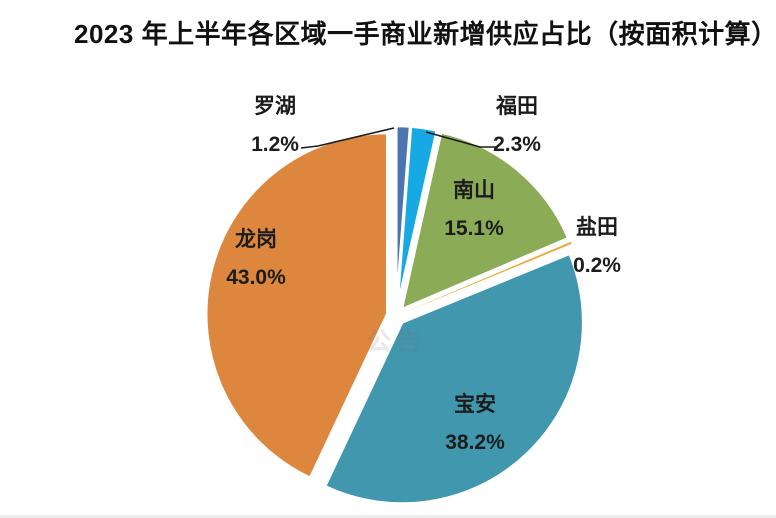 The image size is (776, 518). What do you see at coordinates (475, 424) in the screenshot?
I see `slice-label-baoan: 宝安 38.2%` at bounding box center [475, 424].